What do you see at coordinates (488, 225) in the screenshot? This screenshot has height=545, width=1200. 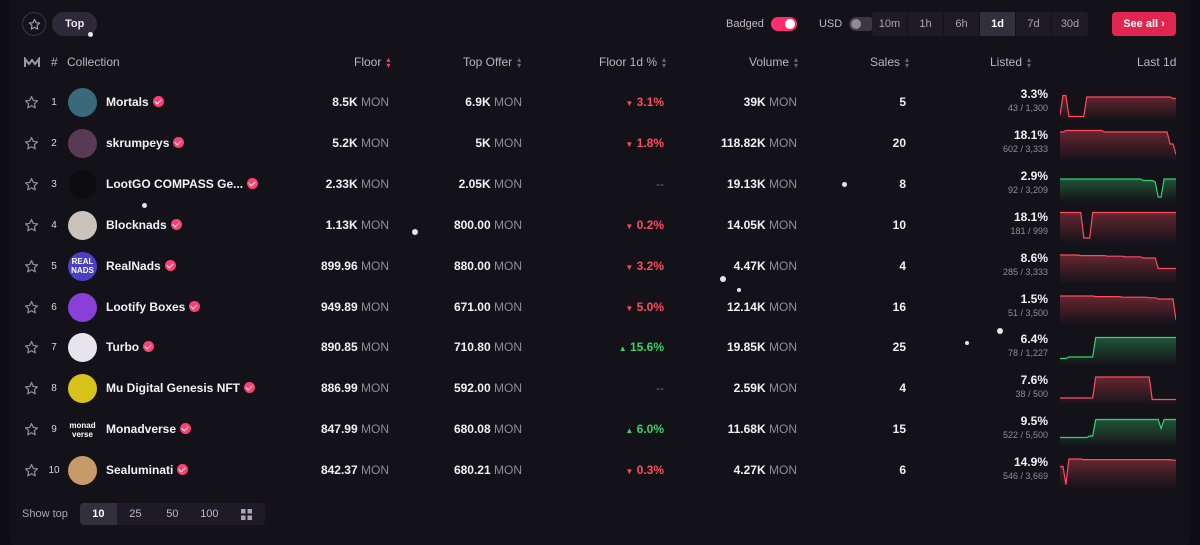 I see `top-offer: 800.00 MON` at bounding box center [488, 225].